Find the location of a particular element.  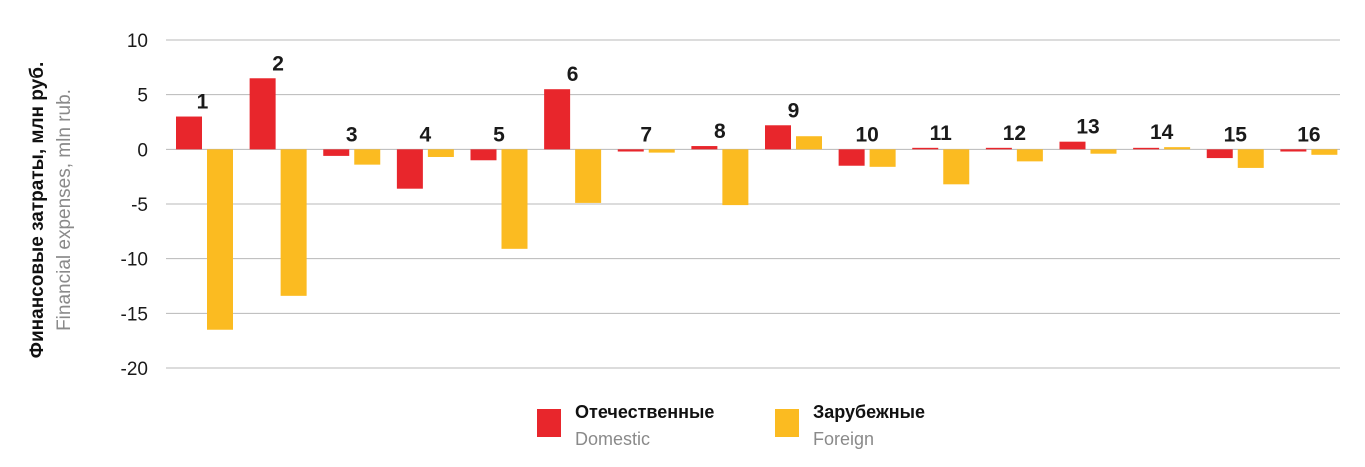

y-axis-title-en: Financial expenses, mln rub. is located at coordinates (64, 210).